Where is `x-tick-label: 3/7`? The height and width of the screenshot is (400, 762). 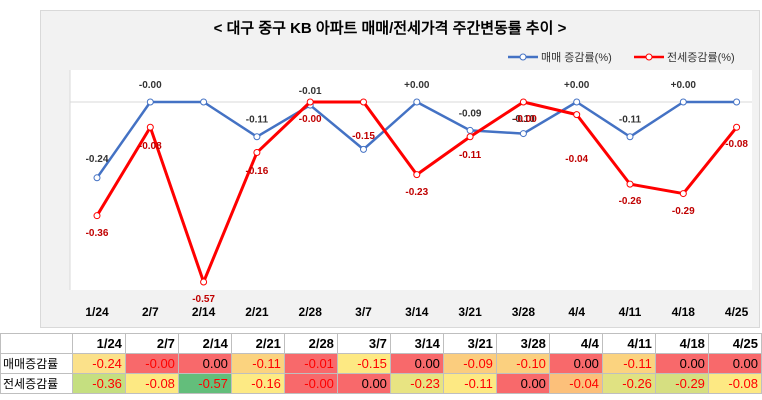
x-tick-label: 3/7 is located at coordinates (363, 312).